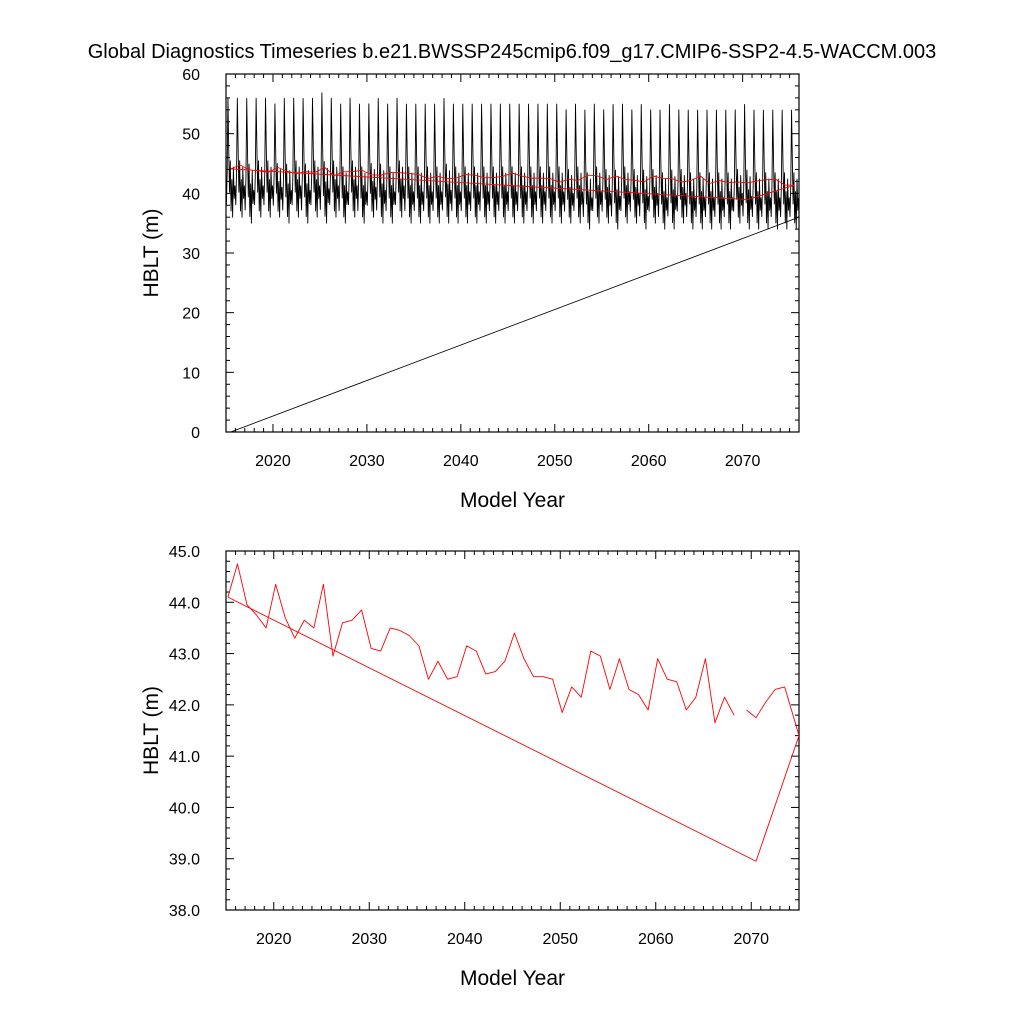 The image size is (1024, 1024). Describe the element at coordinates (191, 75) in the screenshot. I see `y-tick-label: 60` at that location.